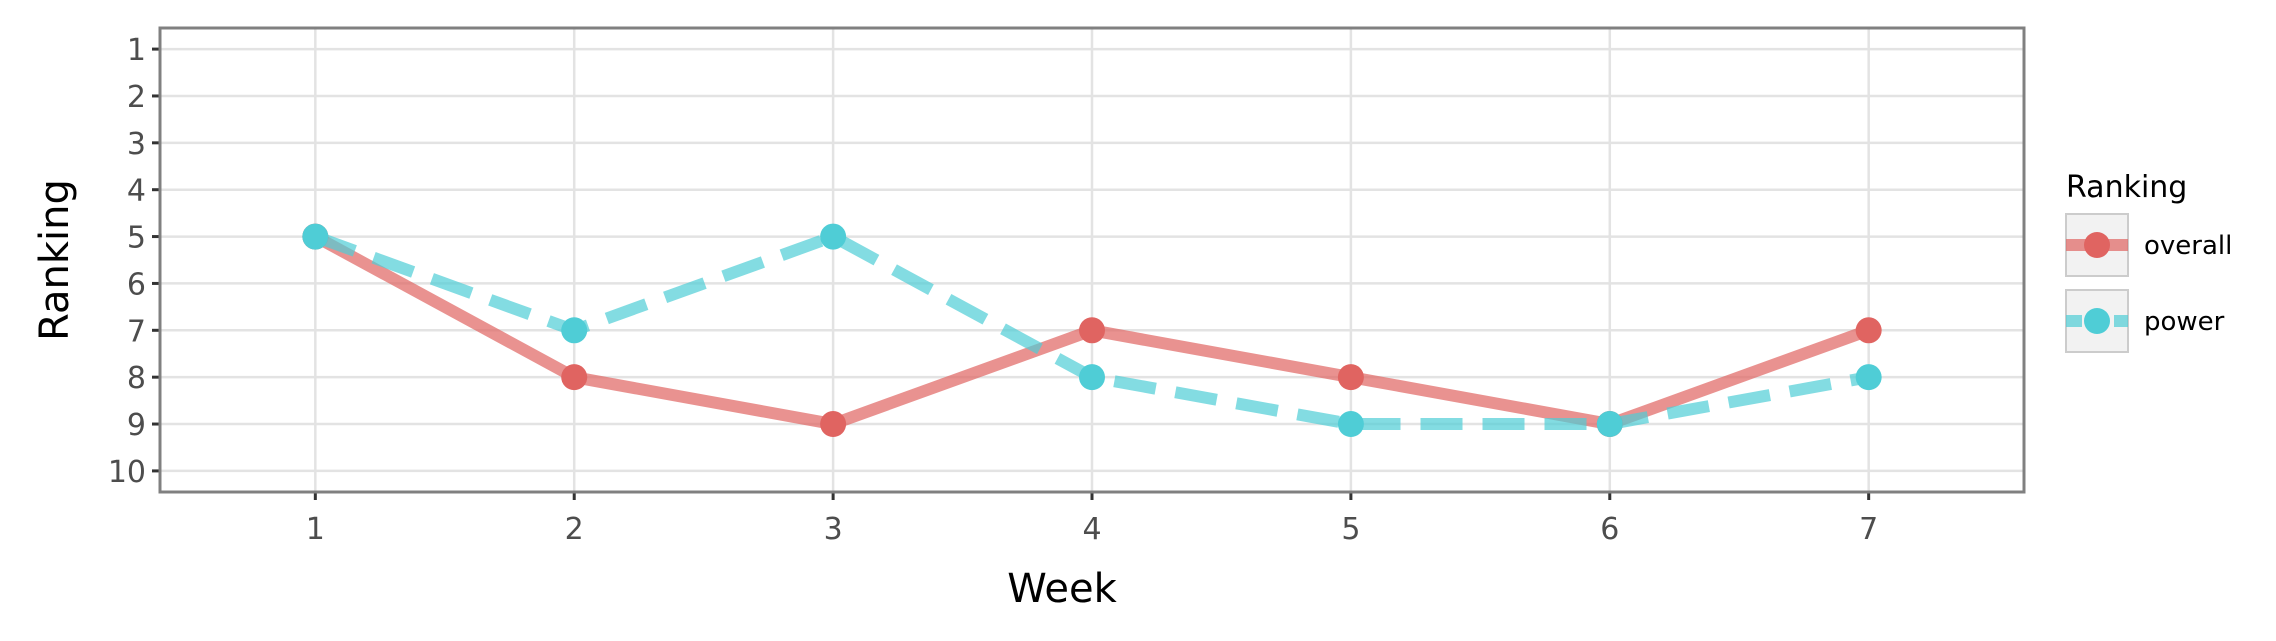 The height and width of the screenshot is (641, 2276). Describe the element at coordinates (127, 472) in the screenshot. I see `y-tick-label: 10` at that location.